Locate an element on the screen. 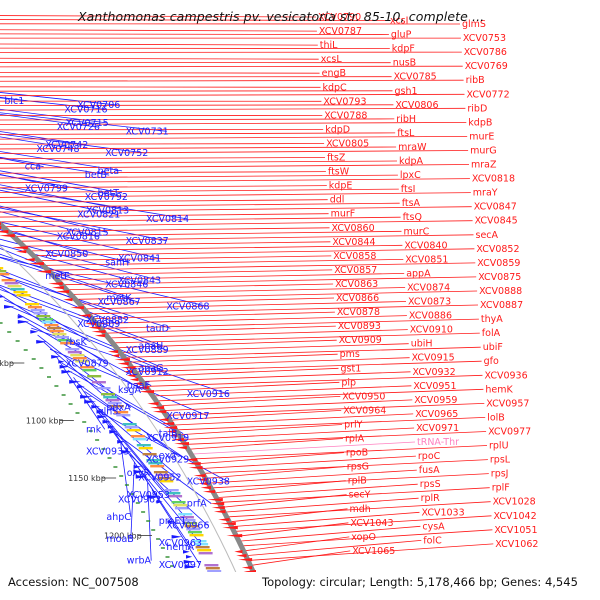  forward-gene-label: rbsK is located at coordinates (77, 342).